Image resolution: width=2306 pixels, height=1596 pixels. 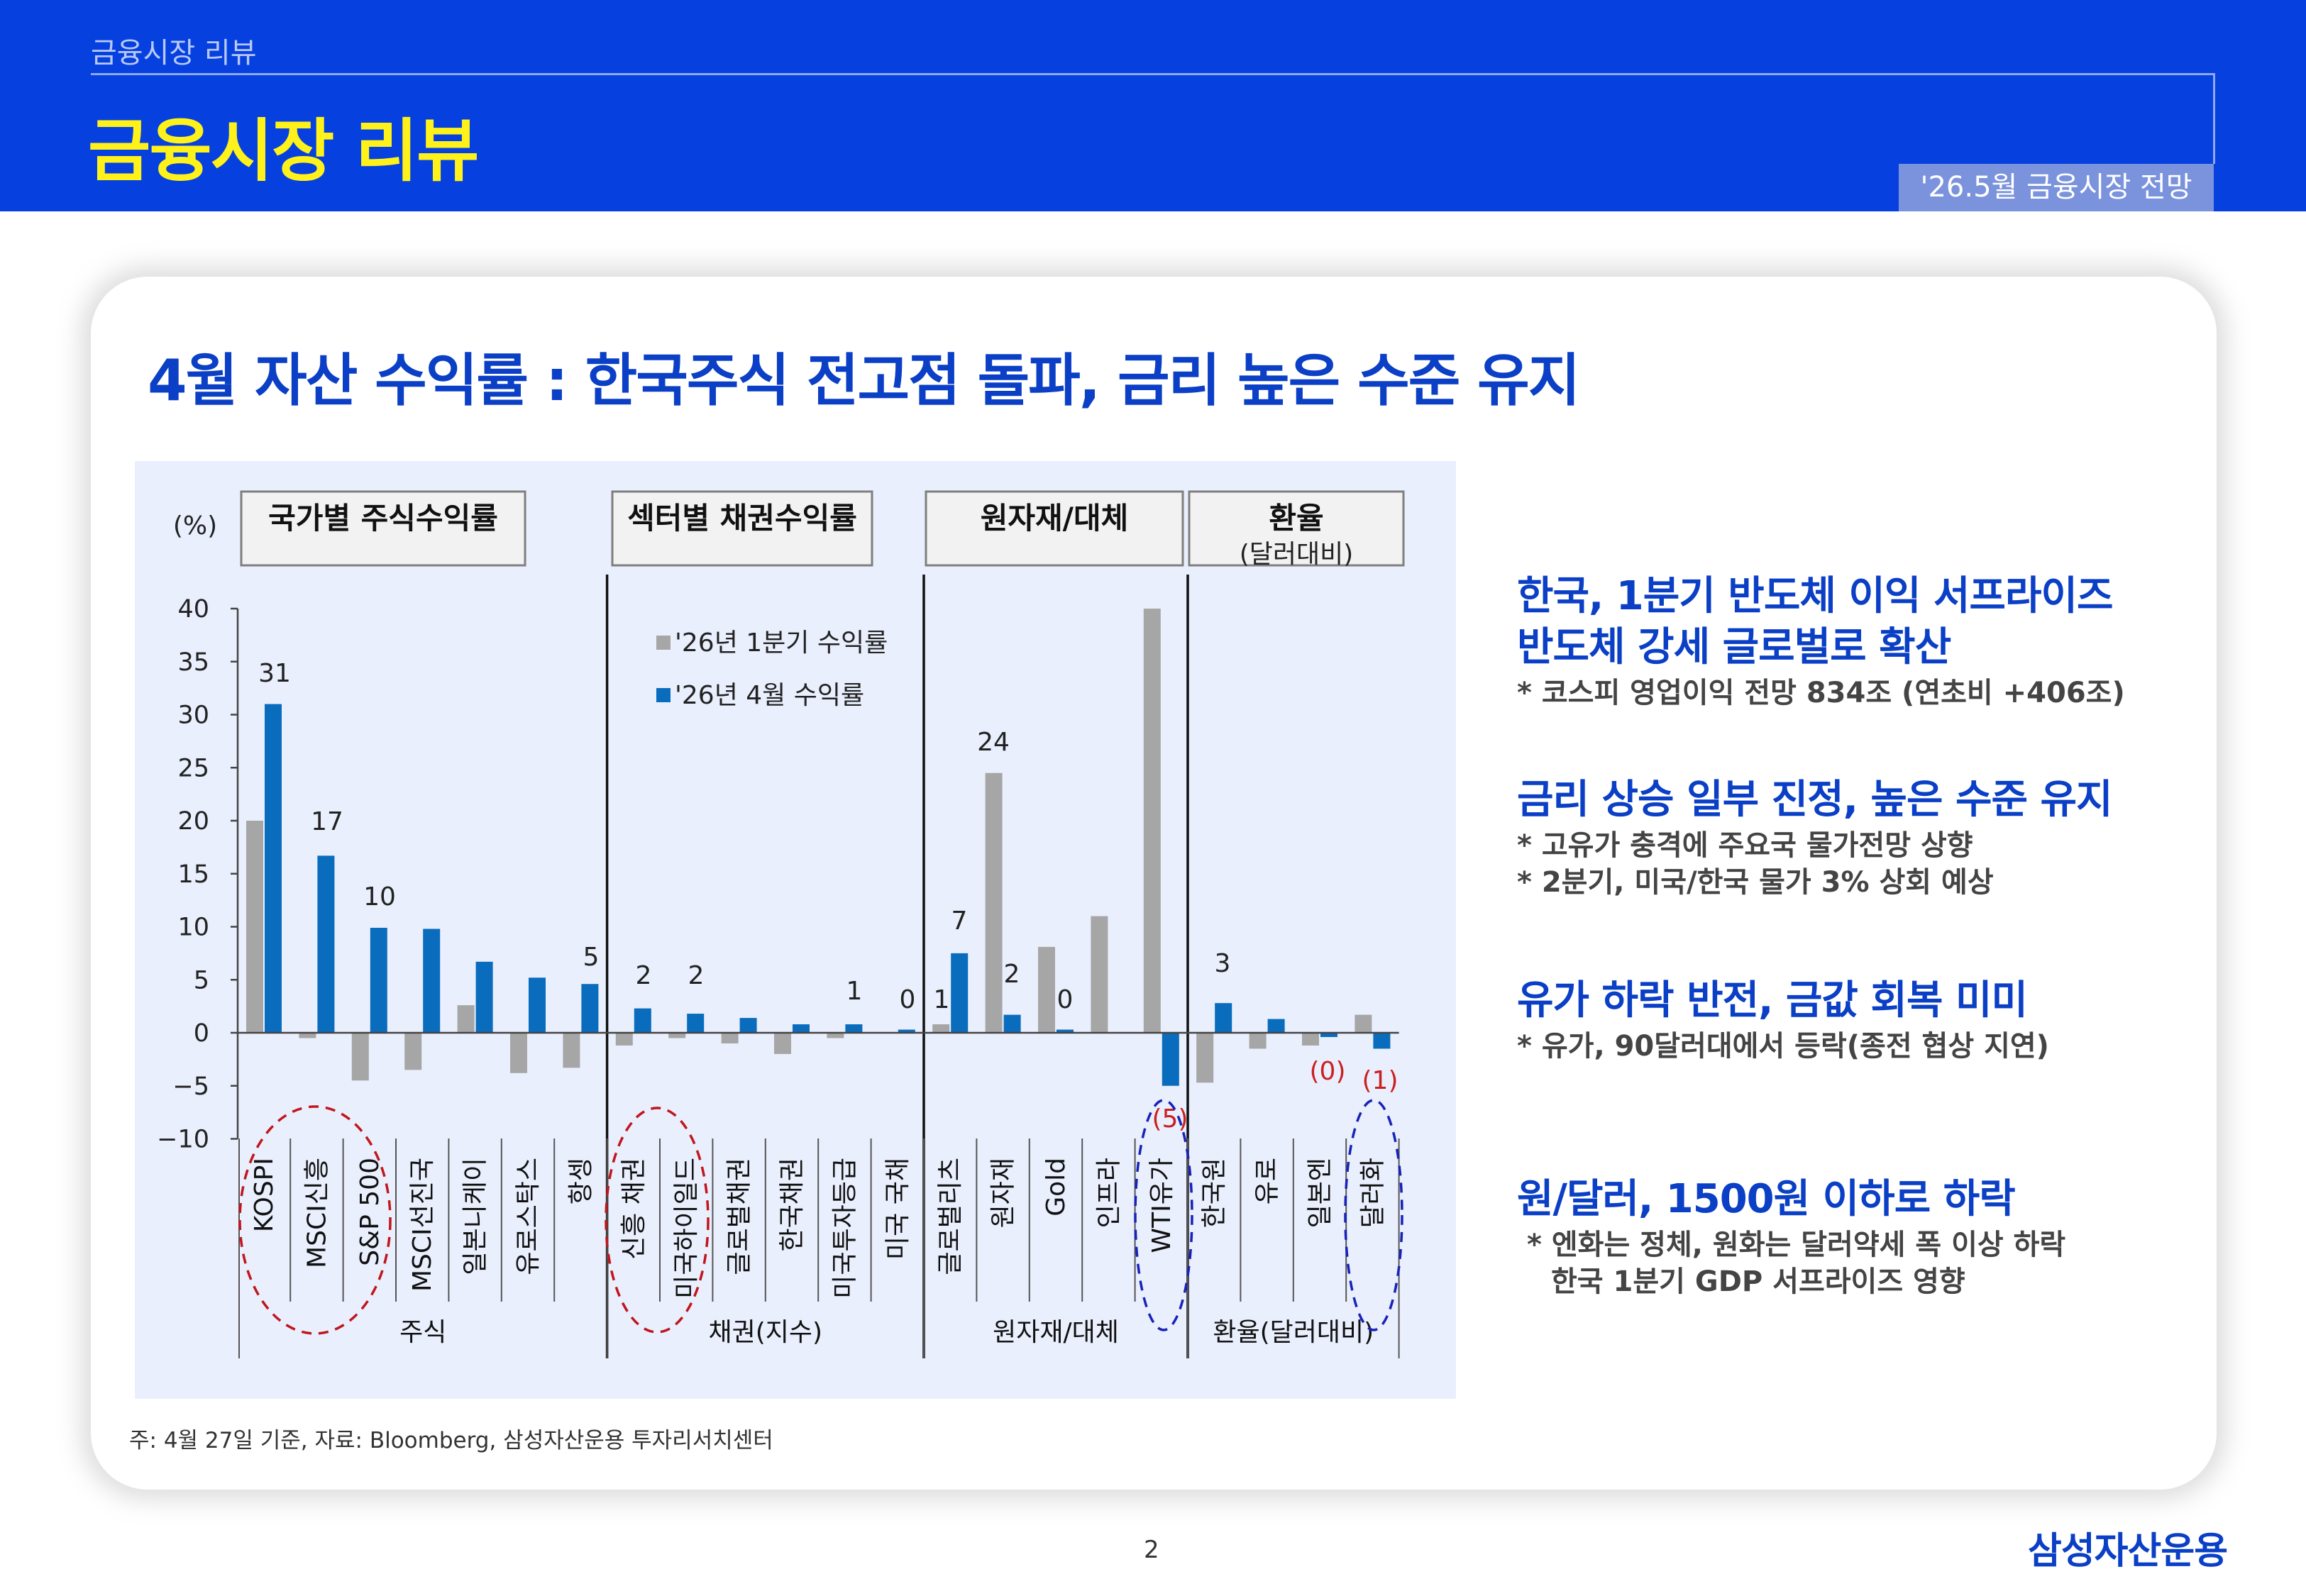 I want to click on category-label: 미국투자등급, so click(x=844, y=1228).